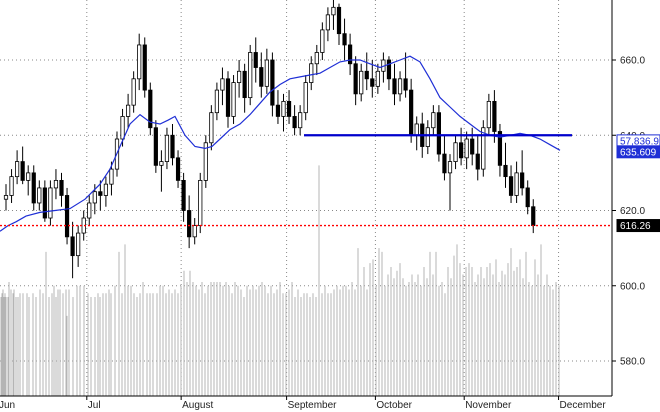 The width and height of the screenshot is (660, 412). I want to click on time-tick-label: Jul, so click(94, 405).